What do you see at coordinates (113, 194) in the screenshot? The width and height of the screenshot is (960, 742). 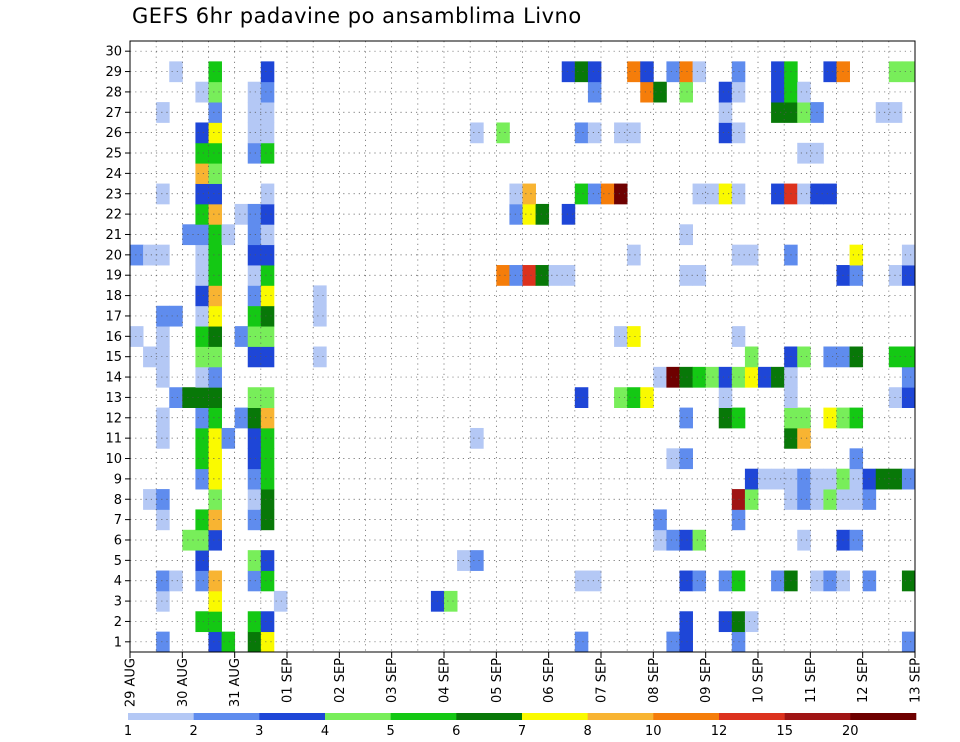 I see `y-tick-label: 23` at bounding box center [113, 194].